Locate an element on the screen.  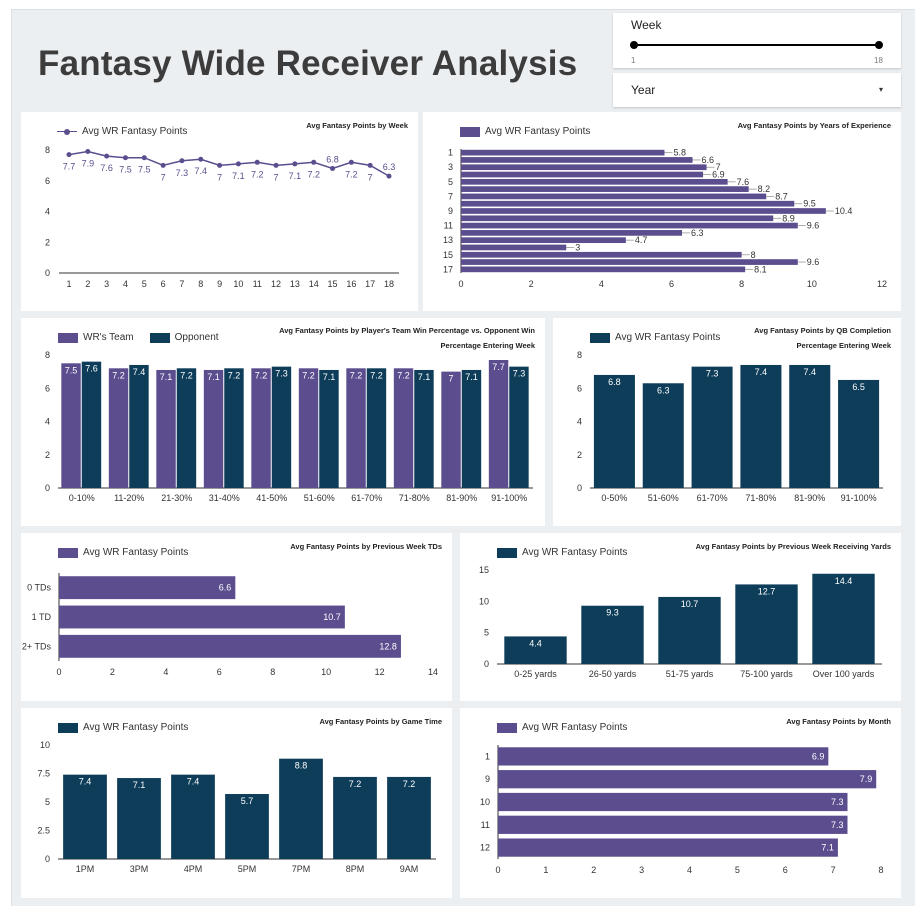
y-tick-label: 9 is located at coordinates (450, 211).